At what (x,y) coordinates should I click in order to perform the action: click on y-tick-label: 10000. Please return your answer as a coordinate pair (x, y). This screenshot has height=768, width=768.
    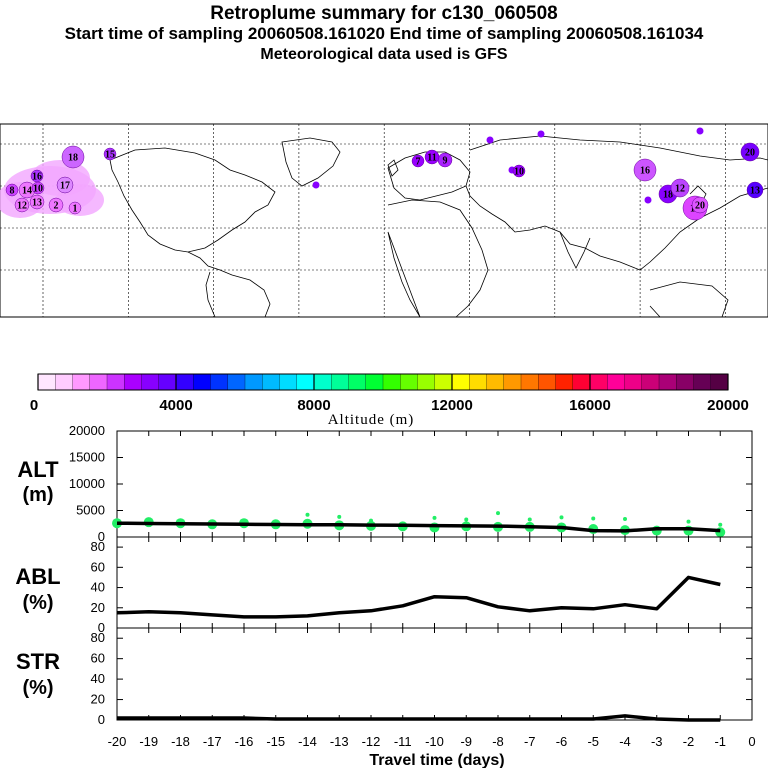
    Looking at the image, I should click on (87, 483).